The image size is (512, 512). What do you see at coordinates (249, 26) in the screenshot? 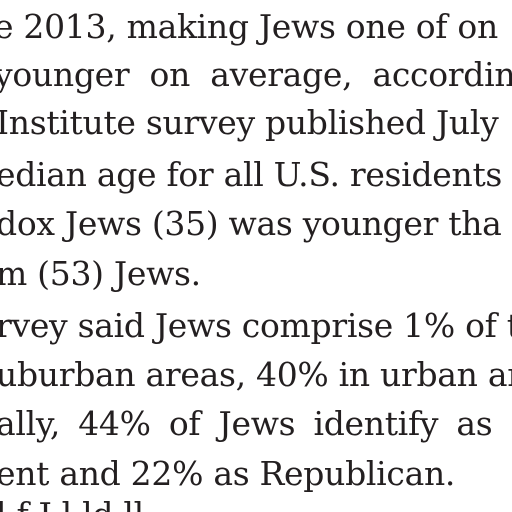
I see `text-line: e 2013, making Jews one of on` at bounding box center [249, 26].